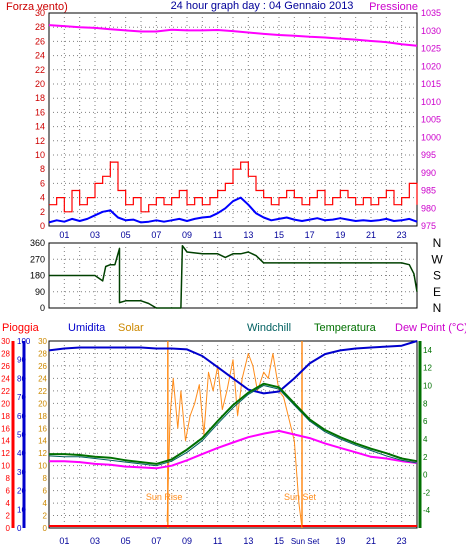 Image resolution: width=466 pixels, height=560 pixels. Describe the element at coordinates (428, 226) in the screenshot. I see `pressure-axis-tick: 975` at that location.